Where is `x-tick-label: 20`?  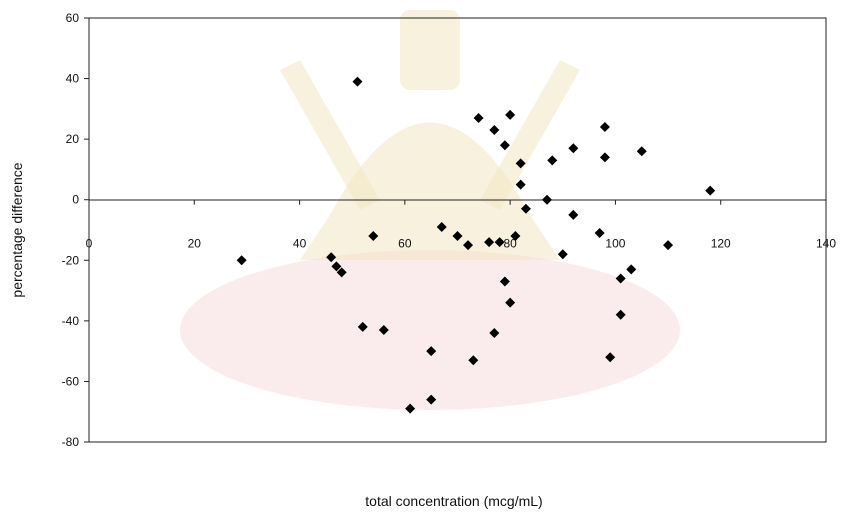
x-tick-label: 20 is located at coordinates (195, 244).